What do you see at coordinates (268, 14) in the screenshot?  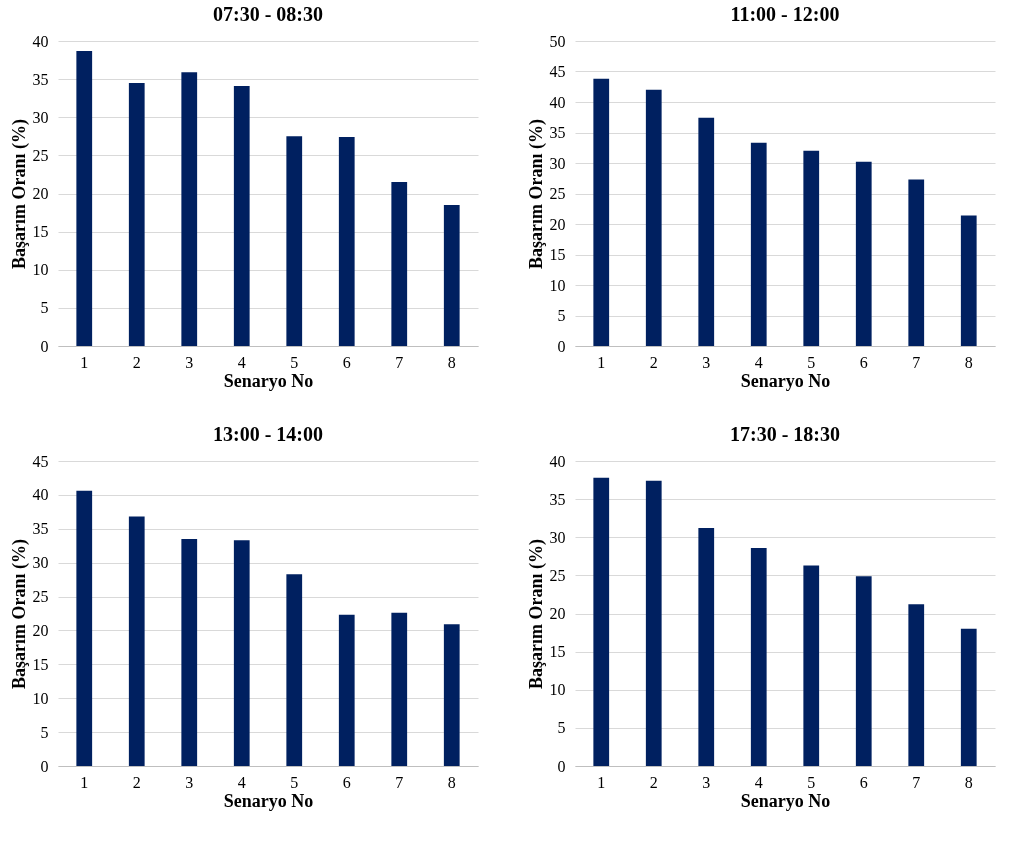 I see `chart-title: 07:30 - 08:30` at bounding box center [268, 14].